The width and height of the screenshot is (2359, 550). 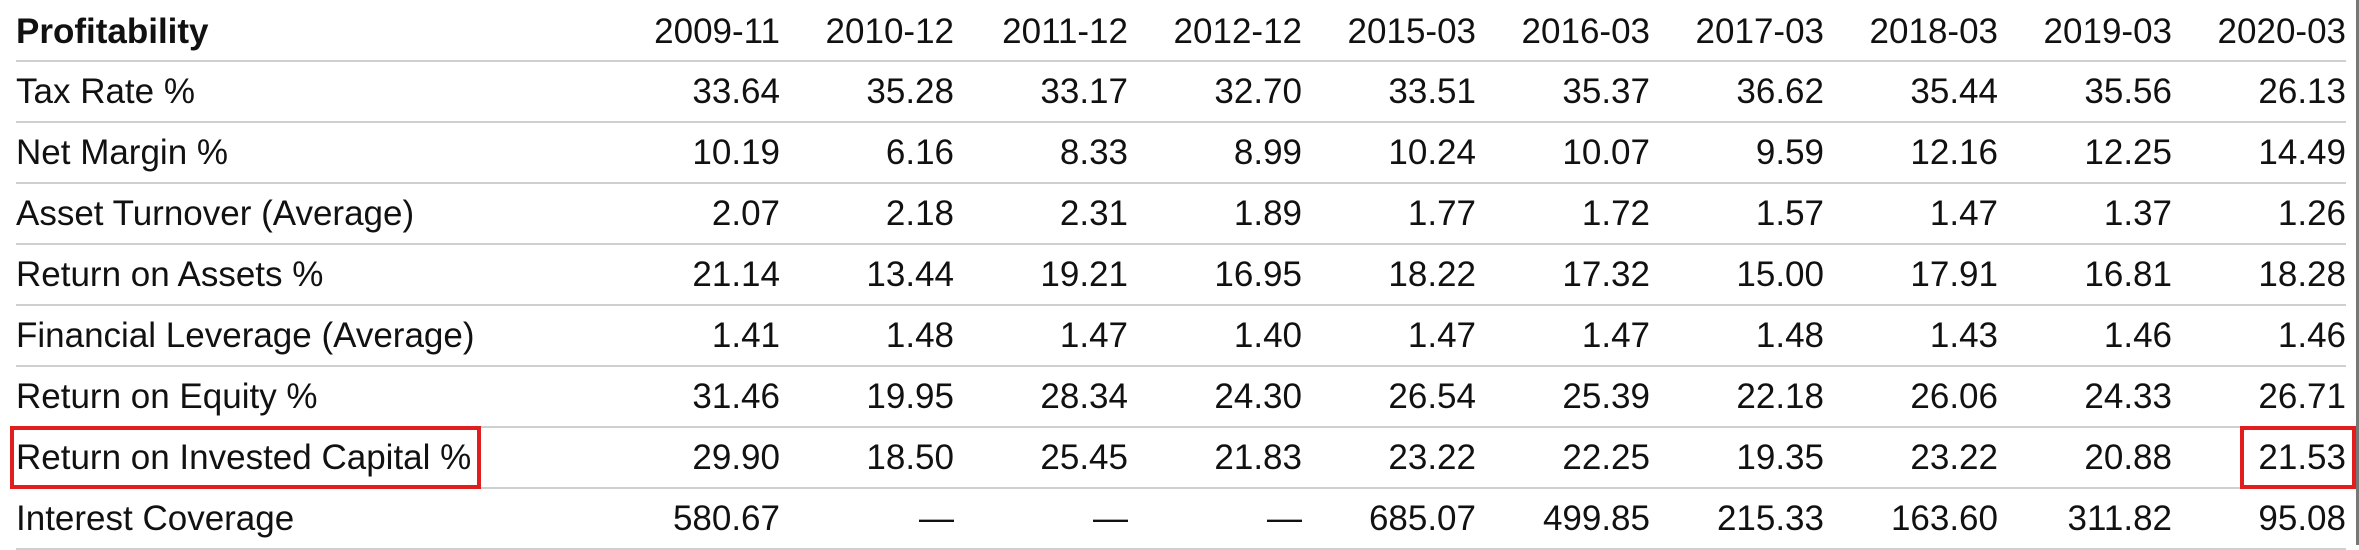 What do you see at coordinates (2085, 214) in the screenshot?
I see `table-cell: 1.37` at bounding box center [2085, 214].